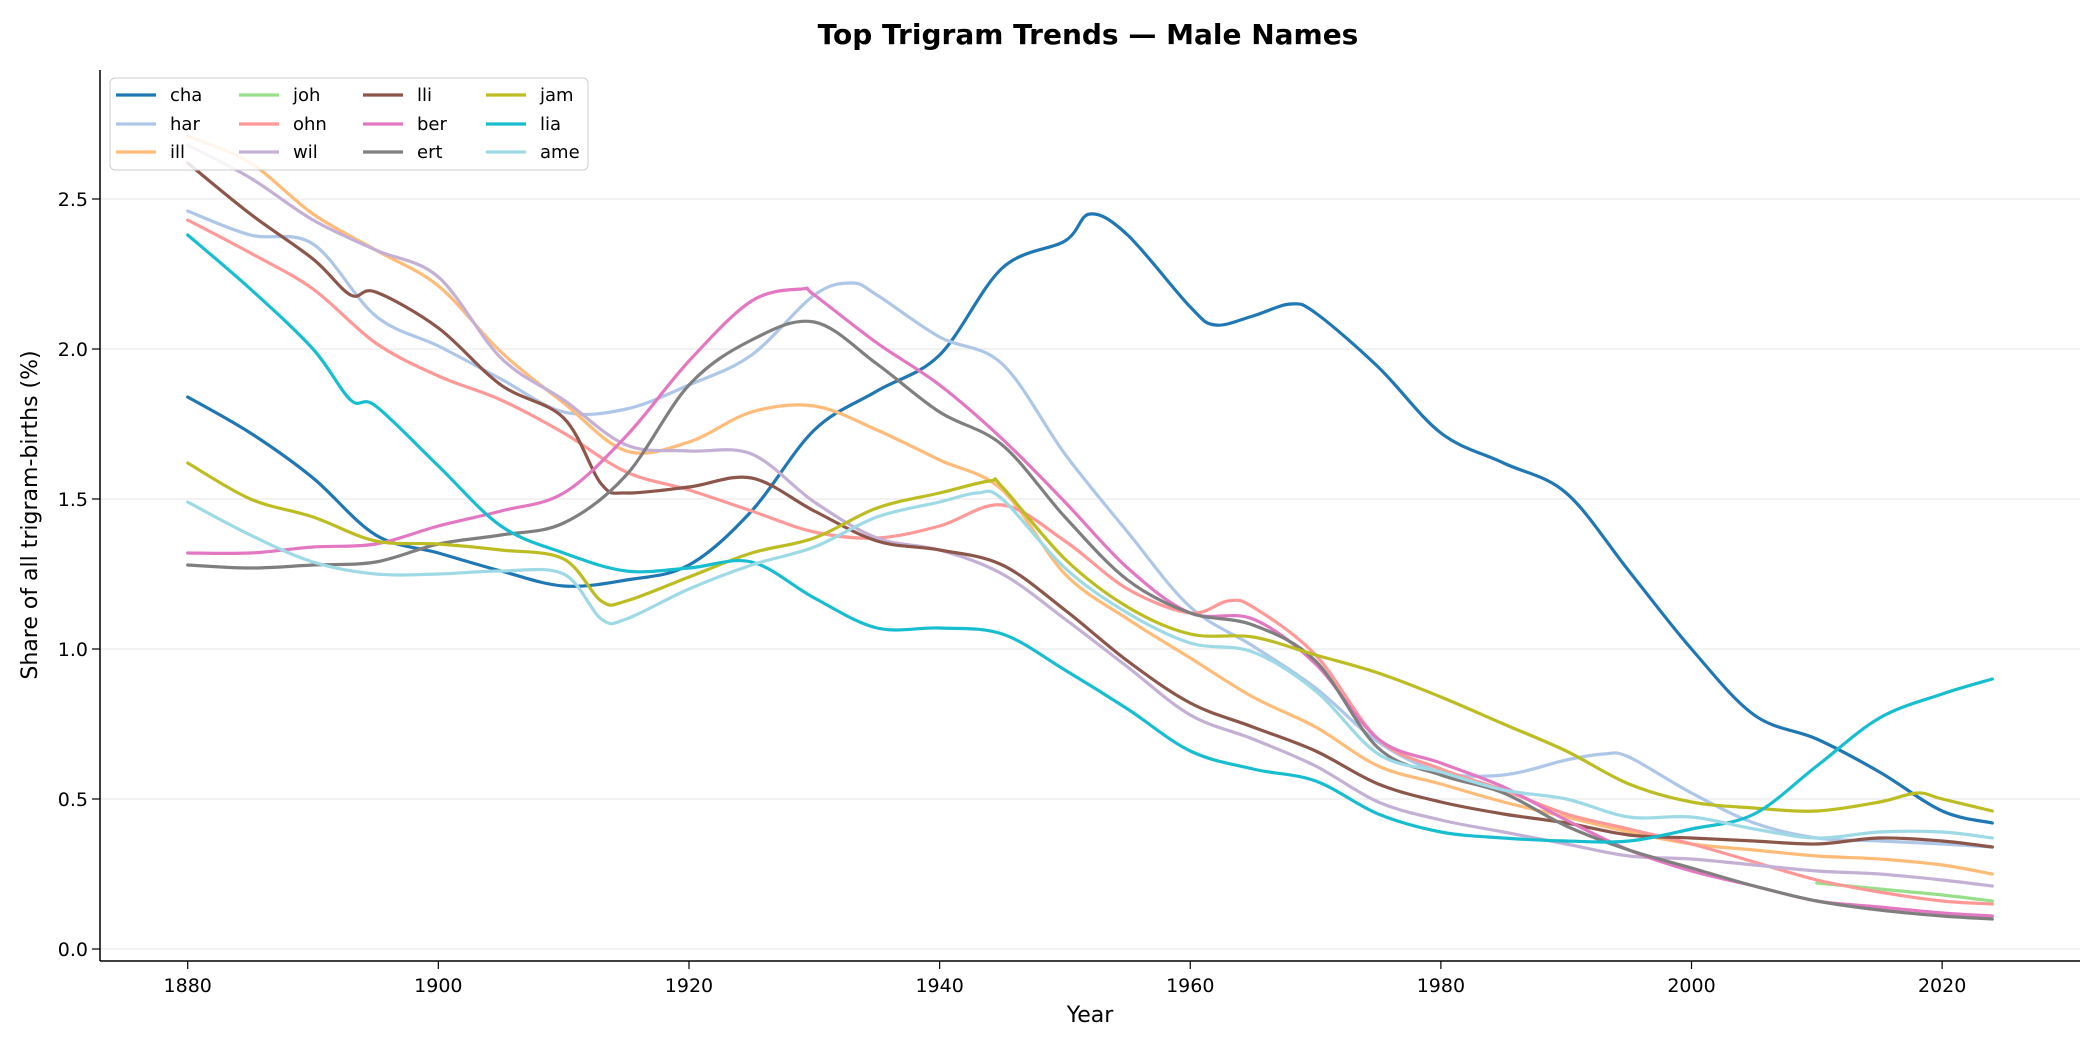 This screenshot has height=1050, width=2100. Describe the element at coordinates (939, 986) in the screenshot. I see `x-tick-label: 1940` at that location.